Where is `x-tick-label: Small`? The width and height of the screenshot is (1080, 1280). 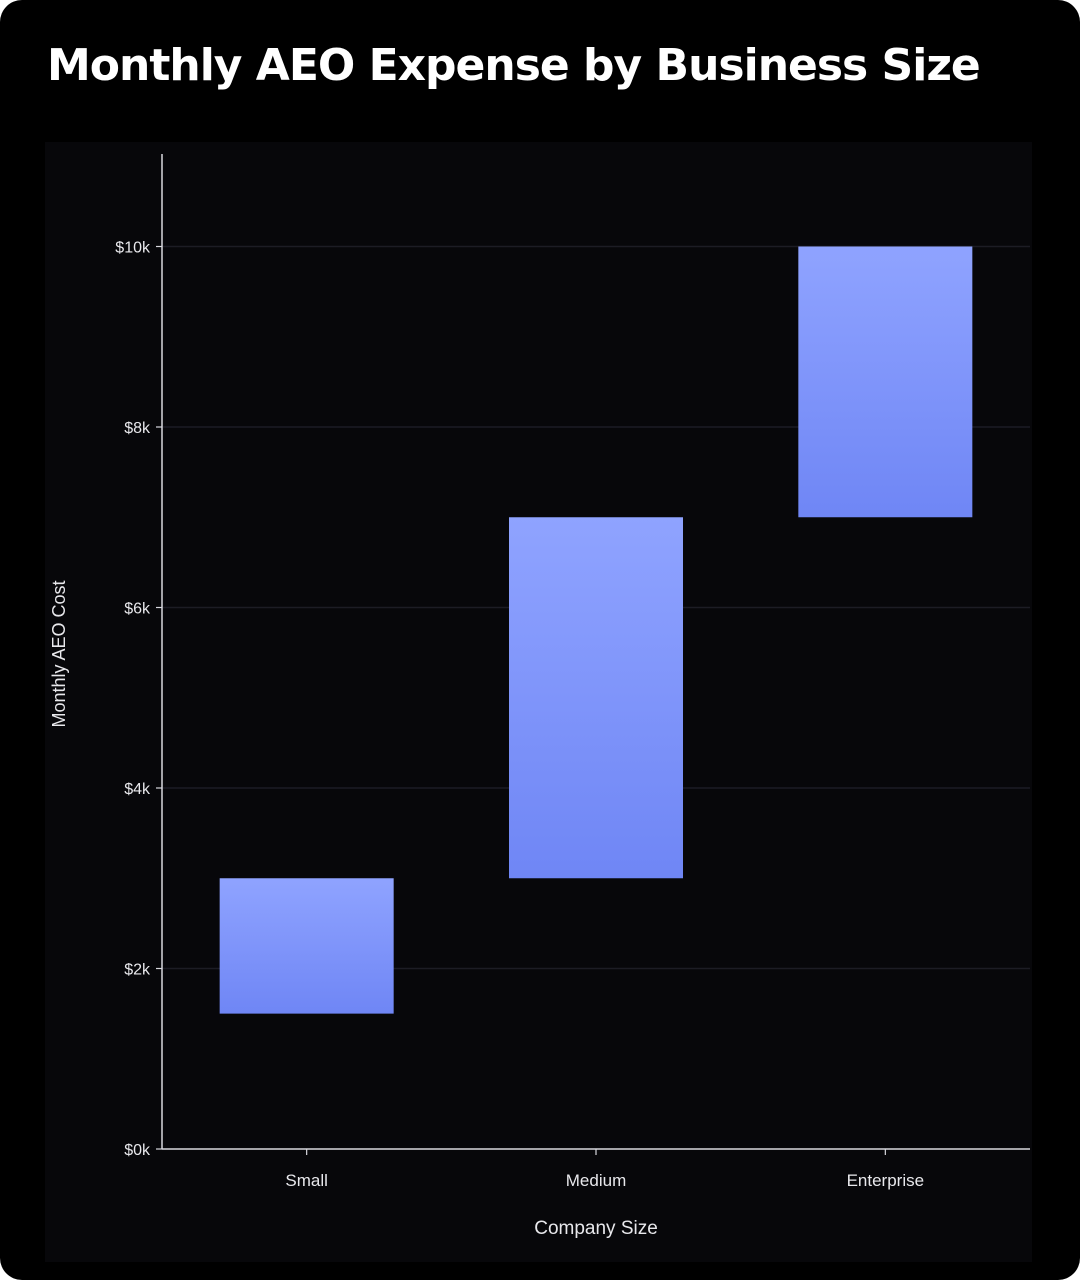 x-tick-label: Small is located at coordinates (306, 1180).